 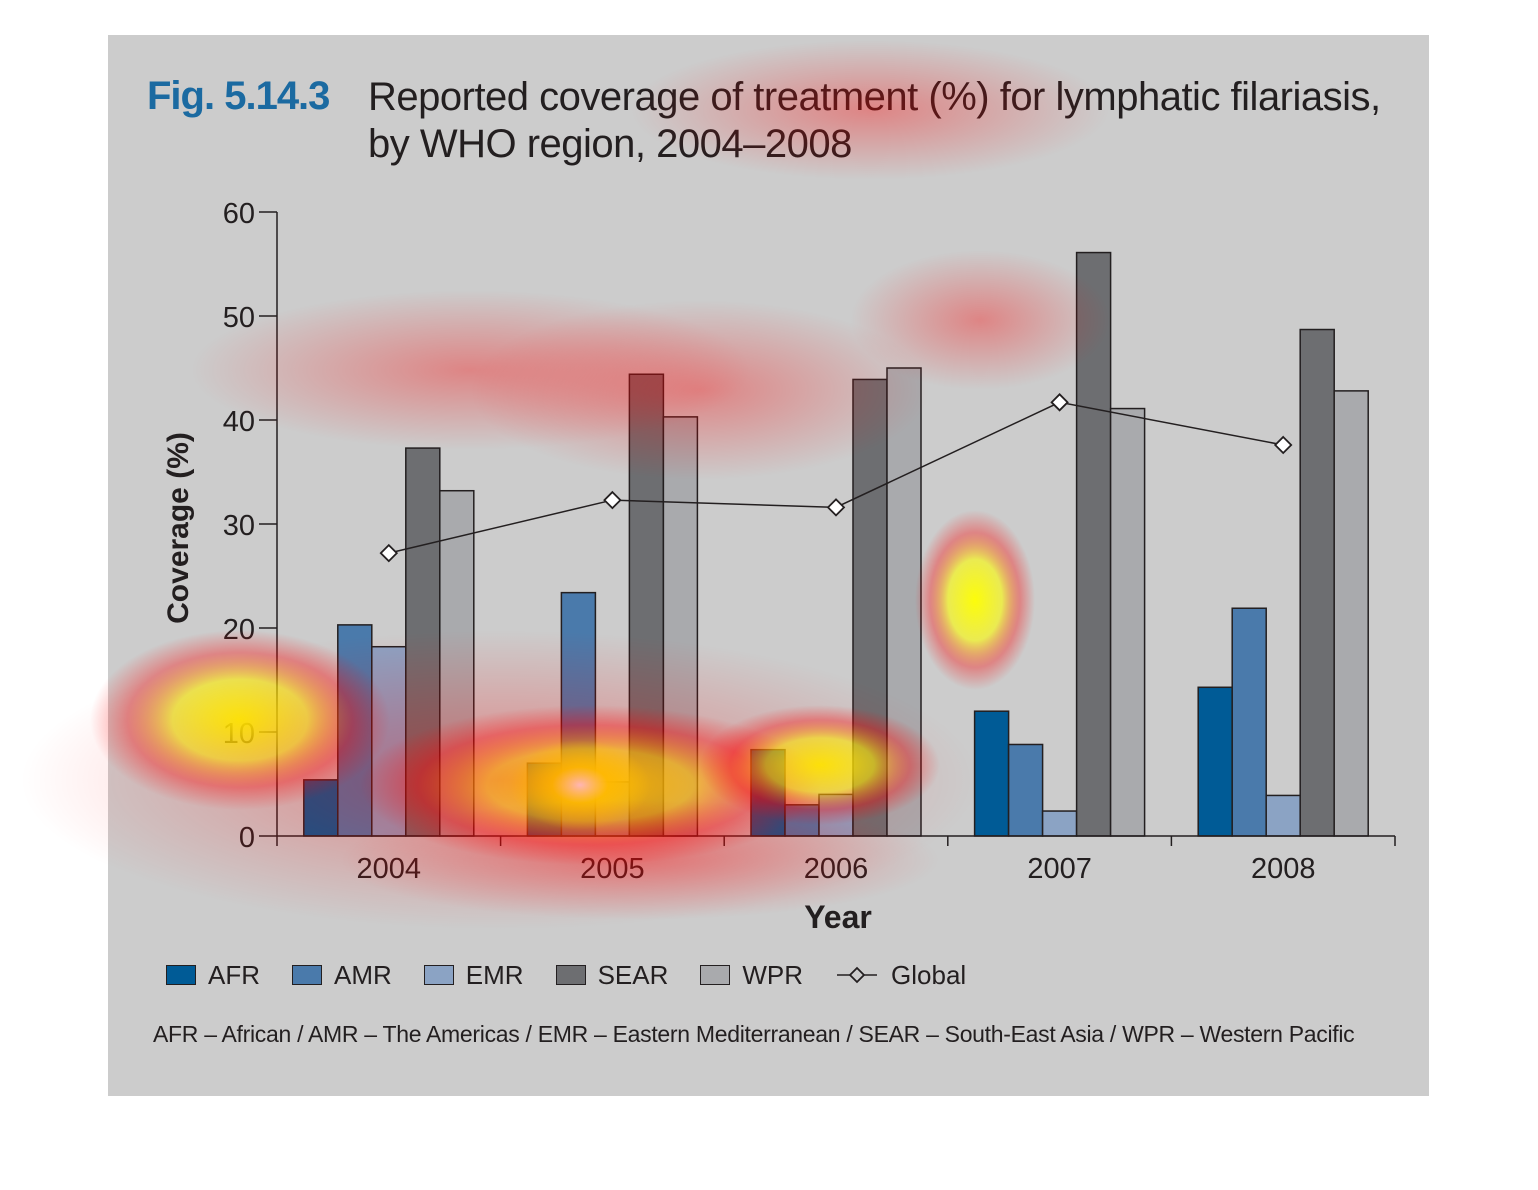 What do you see at coordinates (773, 974) in the screenshot?
I see `legend-label-wpr: WPR` at bounding box center [773, 974].